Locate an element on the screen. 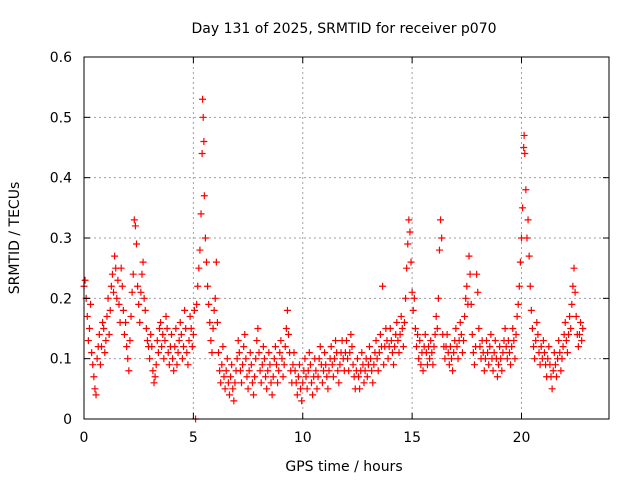 Image resolution: width=640 pixels, height=480 pixels. x-tick-label: 0 is located at coordinates (84, 438).